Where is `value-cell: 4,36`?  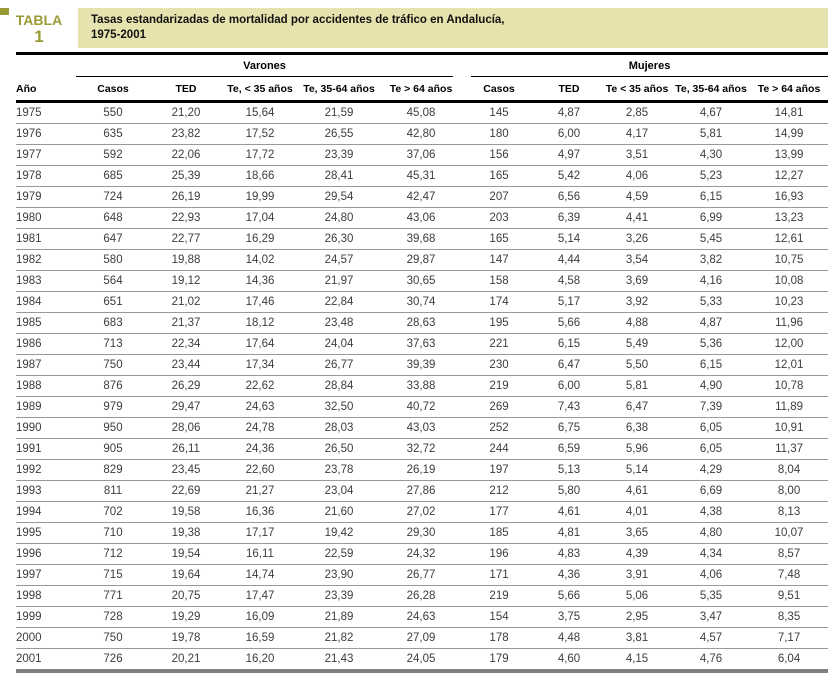
value-cell: 4,36 is located at coordinates (569, 575).